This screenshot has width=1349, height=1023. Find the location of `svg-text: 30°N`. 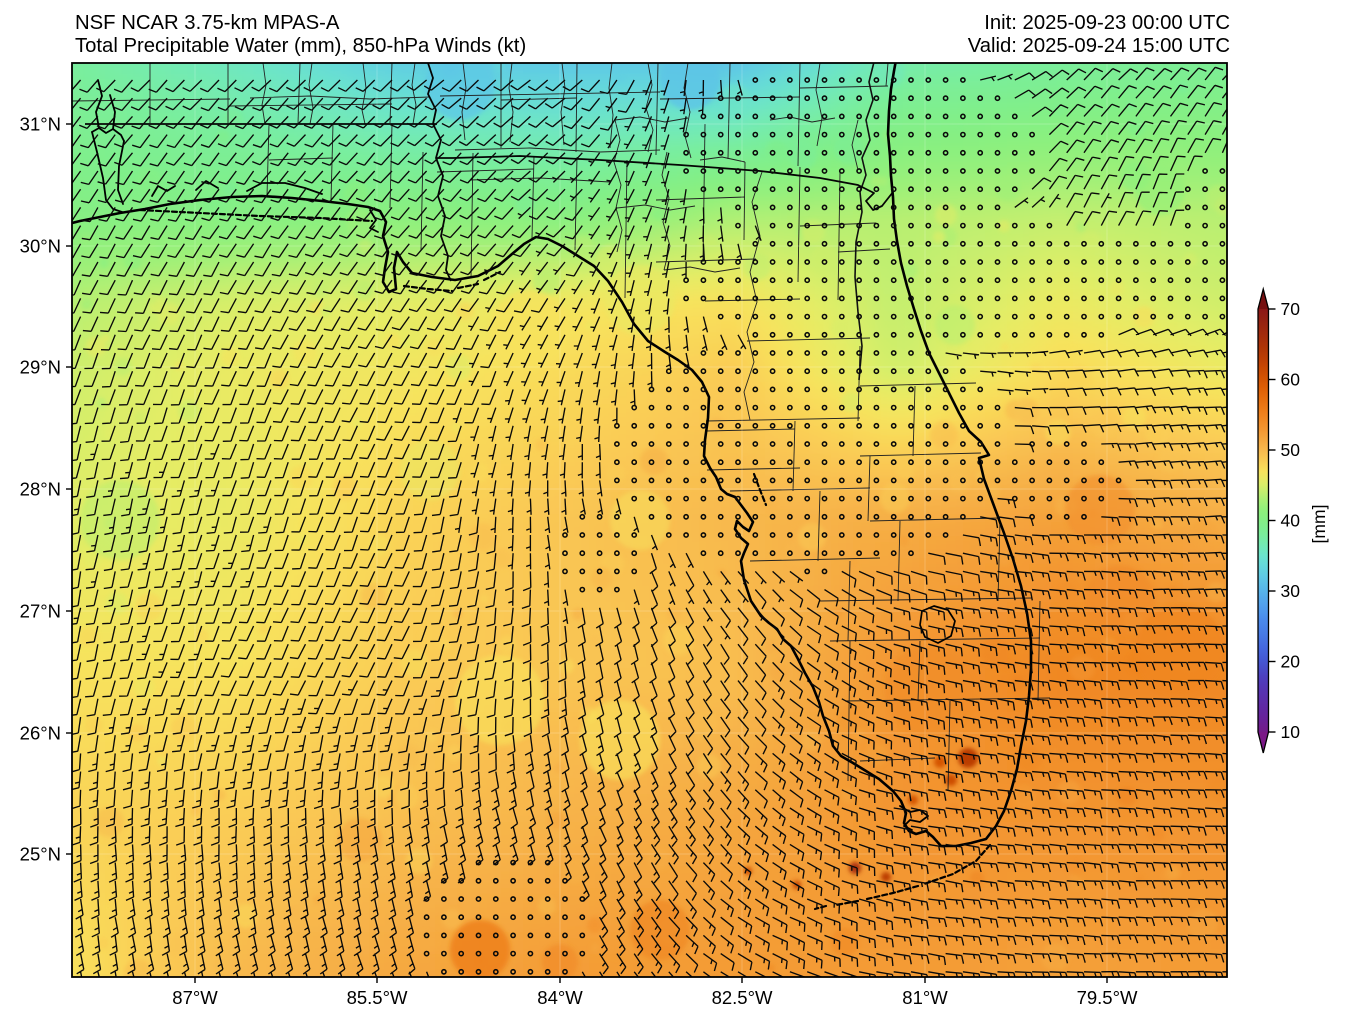

svg-text: 30°N is located at coordinates (40, 246).